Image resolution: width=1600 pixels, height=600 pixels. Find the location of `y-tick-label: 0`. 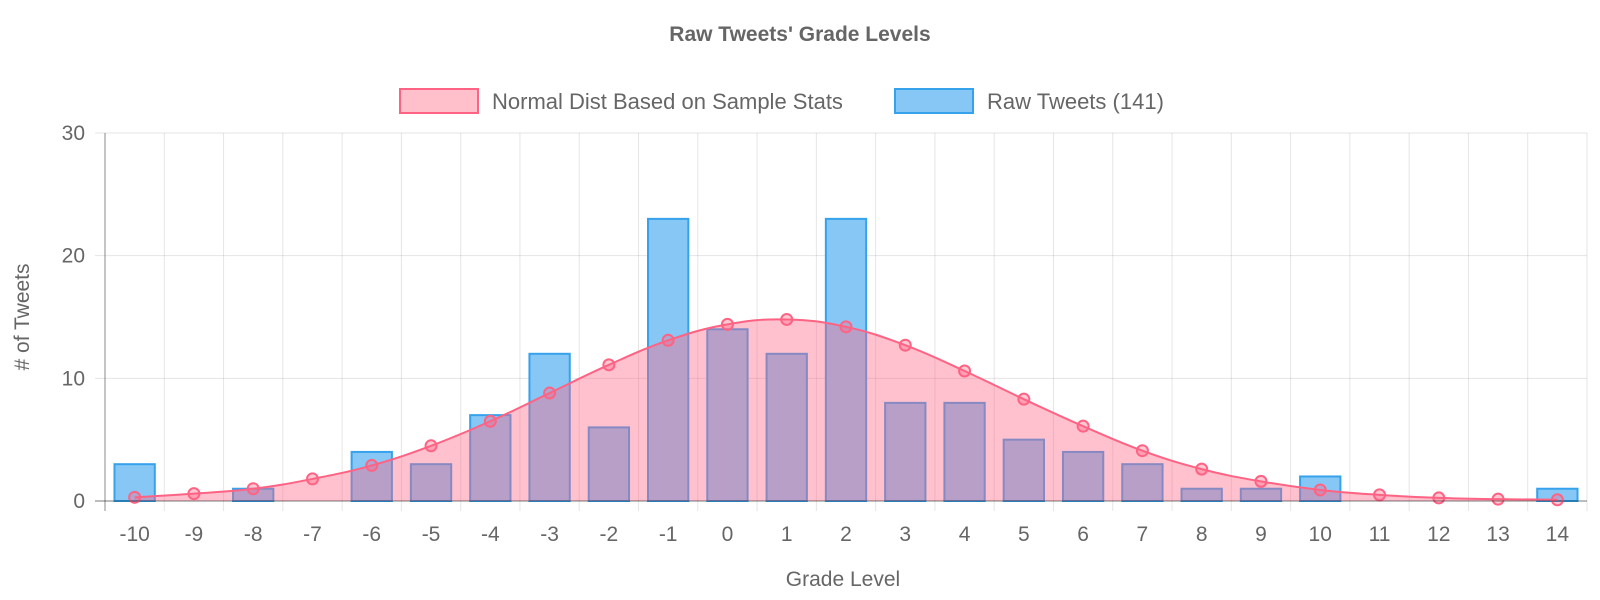

y-tick-label: 0 is located at coordinates (79, 501).